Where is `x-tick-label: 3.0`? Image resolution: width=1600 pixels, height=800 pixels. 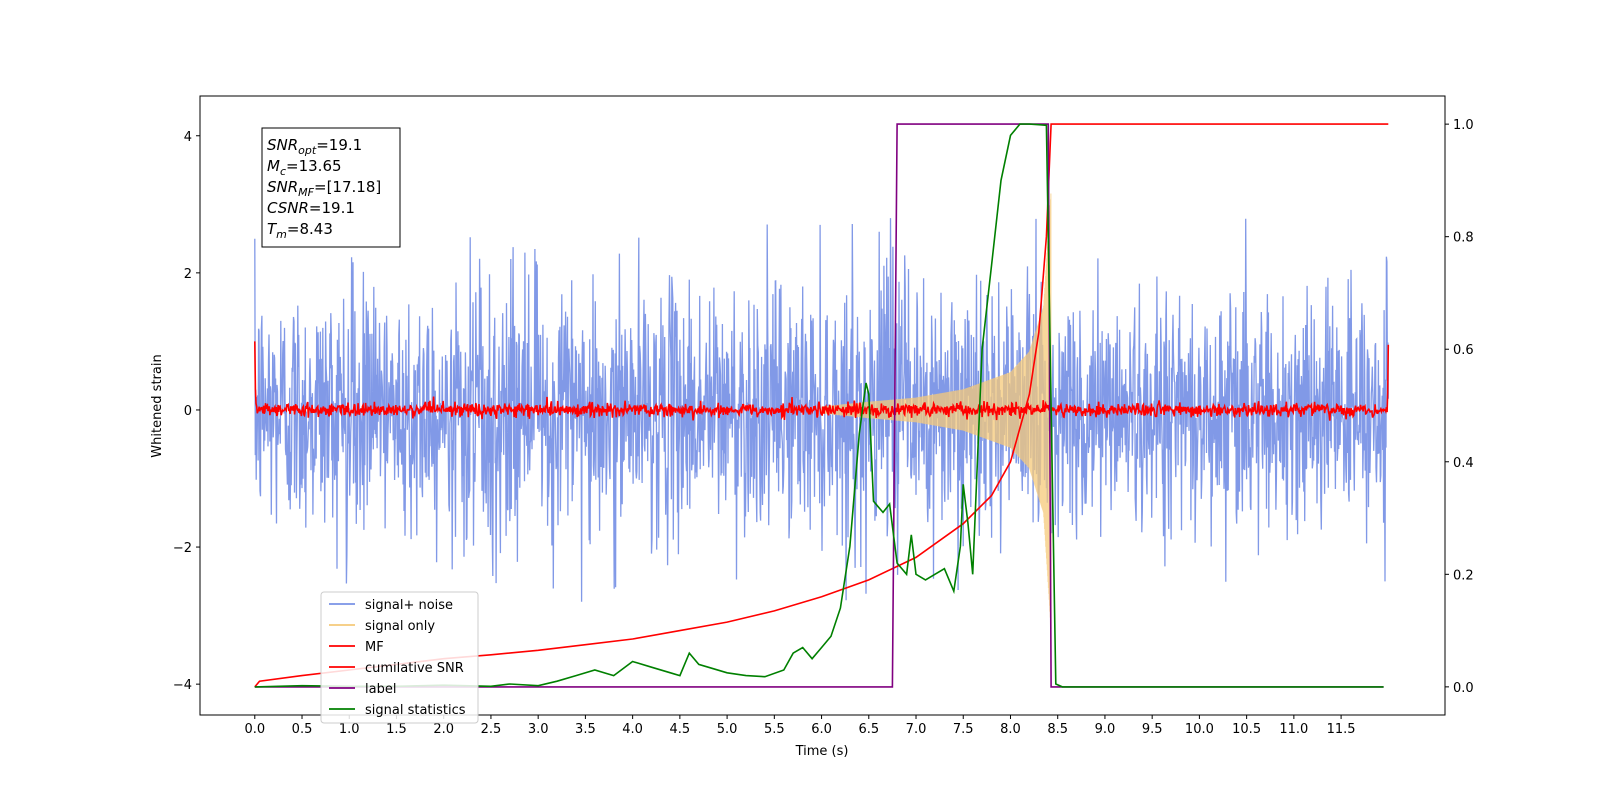 x-tick-label: 3.0 is located at coordinates (538, 729).